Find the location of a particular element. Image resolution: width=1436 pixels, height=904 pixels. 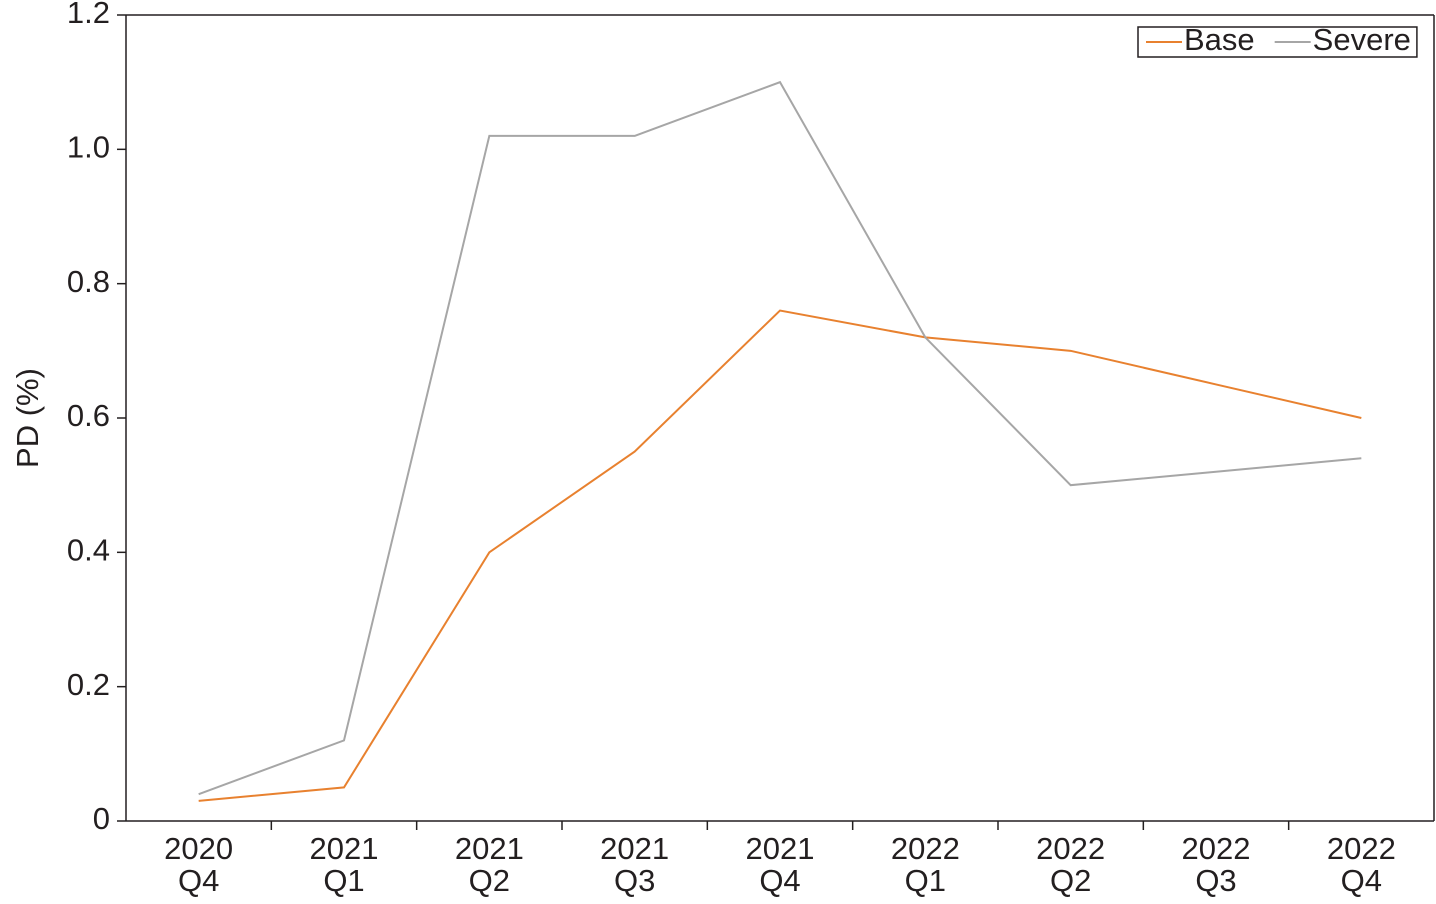

x-tick-label: 2020 Q4 is located at coordinates (198, 864).